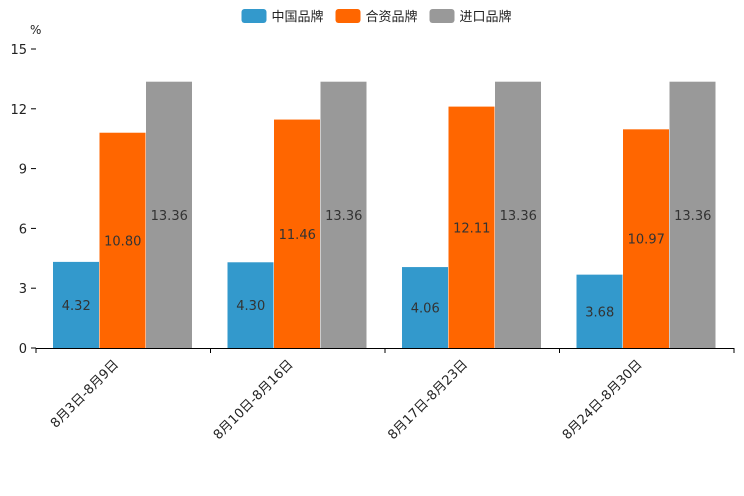  I want to click on y-tick-label-3: 9, so click(23, 170).